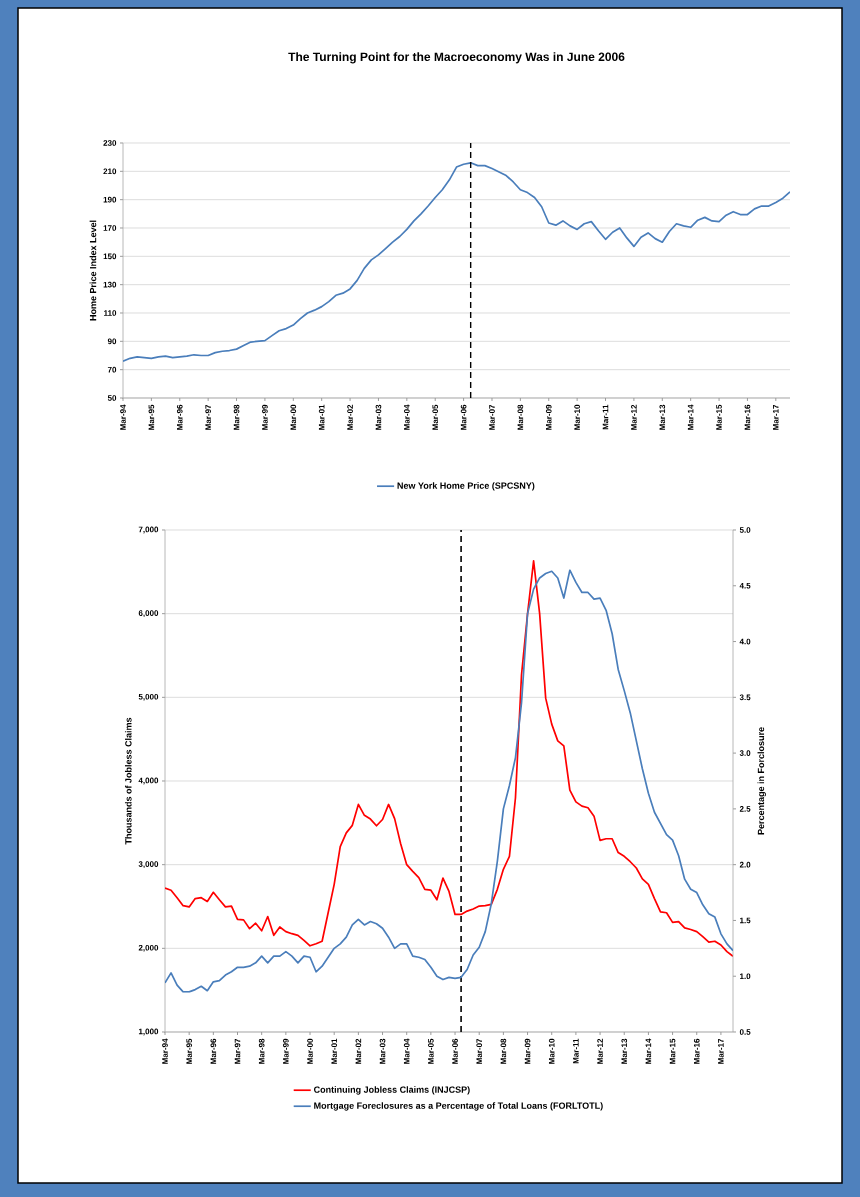  Describe the element at coordinates (745, 920) in the screenshot. I see `y2-tick-label: 1.5` at that location.